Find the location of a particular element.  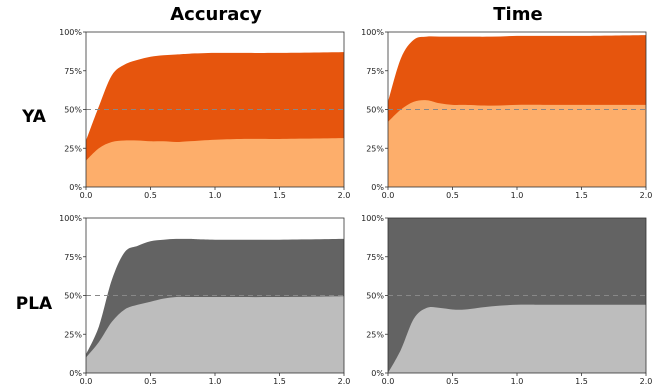

row-label-ya: YA is located at coordinates (34, 117).